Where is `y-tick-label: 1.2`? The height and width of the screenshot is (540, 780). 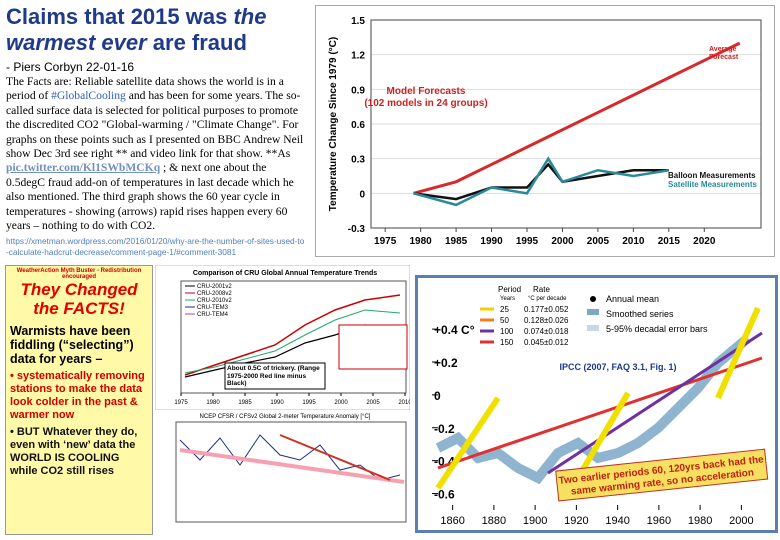
y-tick-label: 1.2 is located at coordinates (358, 56).